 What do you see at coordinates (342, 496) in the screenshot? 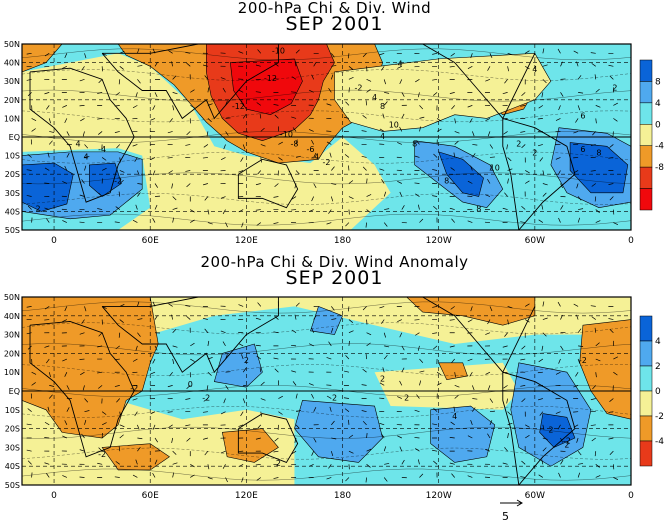
I see `x-tick-label: 180` at bounding box center [342, 496].